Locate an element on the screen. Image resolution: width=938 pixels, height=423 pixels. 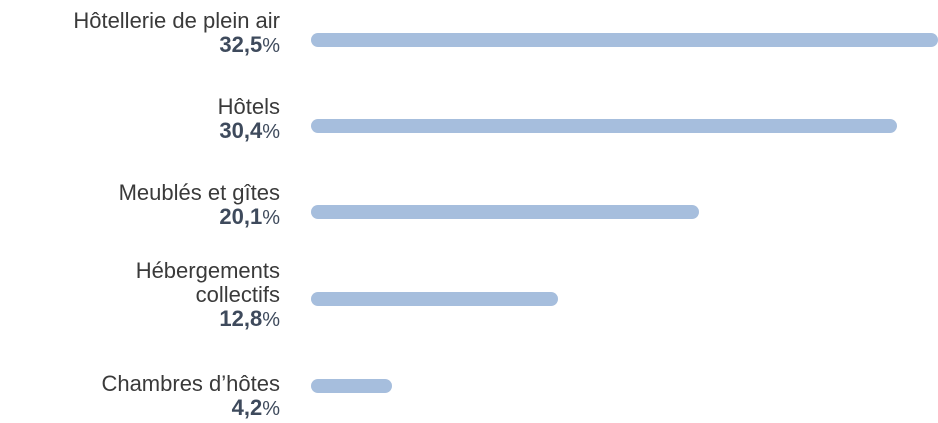
value-label: 30,4% is located at coordinates (249, 131).